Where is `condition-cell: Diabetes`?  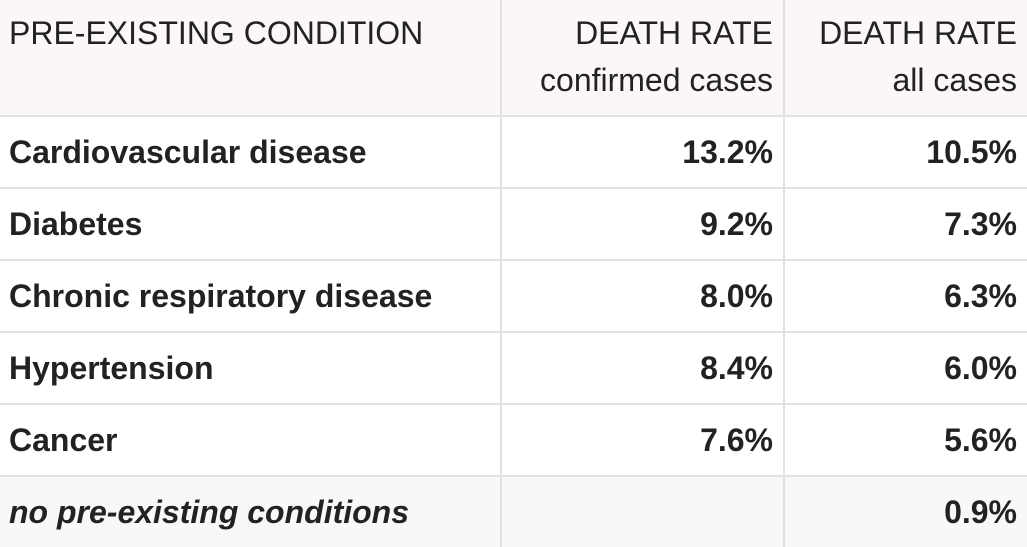
condition-cell: Diabetes is located at coordinates (250, 224).